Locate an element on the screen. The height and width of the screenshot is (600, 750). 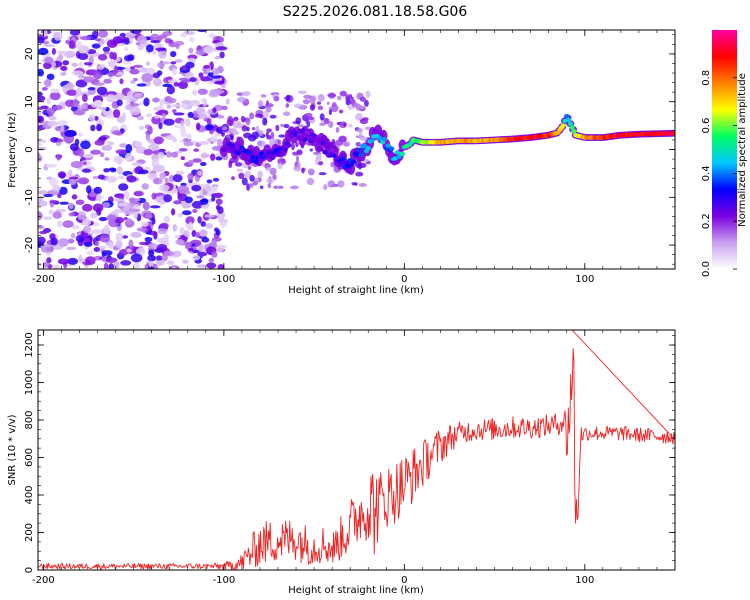
snr-x-label: Height of straight line (km) is located at coordinates (356, 590).